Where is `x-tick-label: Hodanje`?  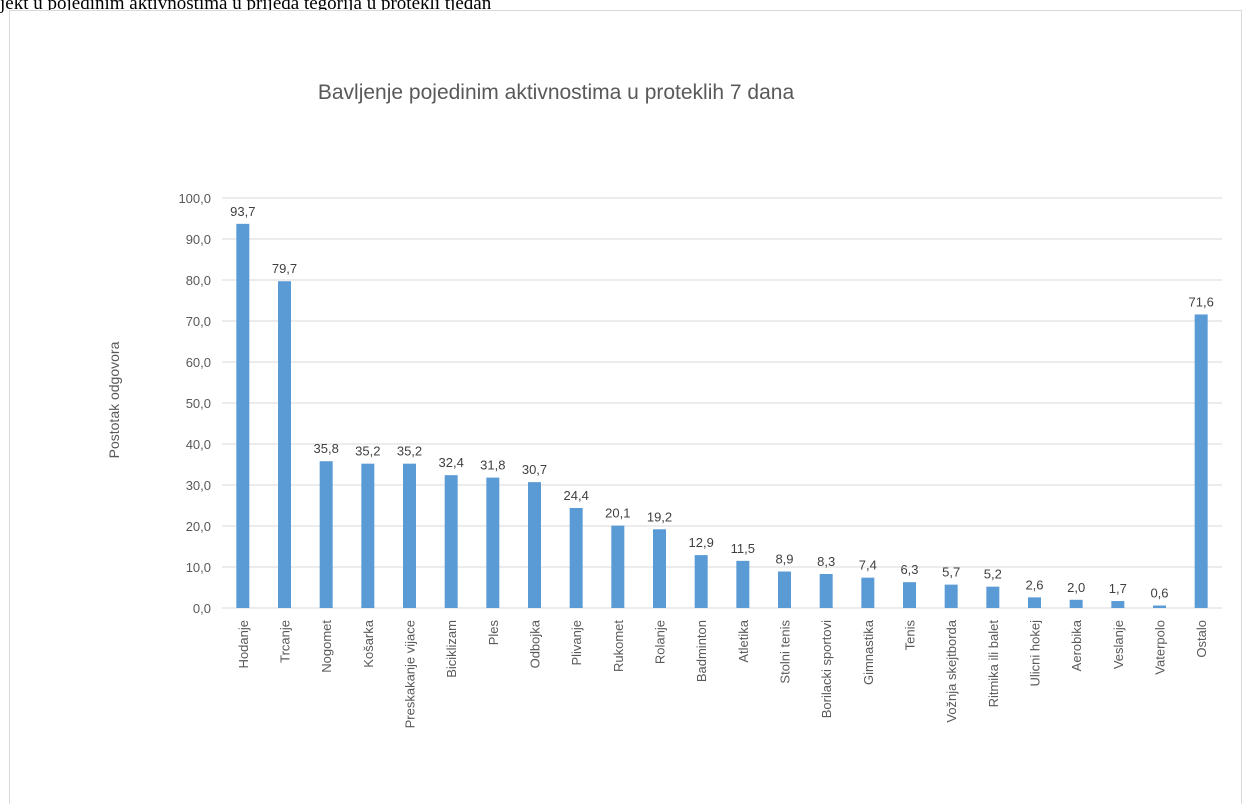 x-tick-label: Hodanje is located at coordinates (243, 644).